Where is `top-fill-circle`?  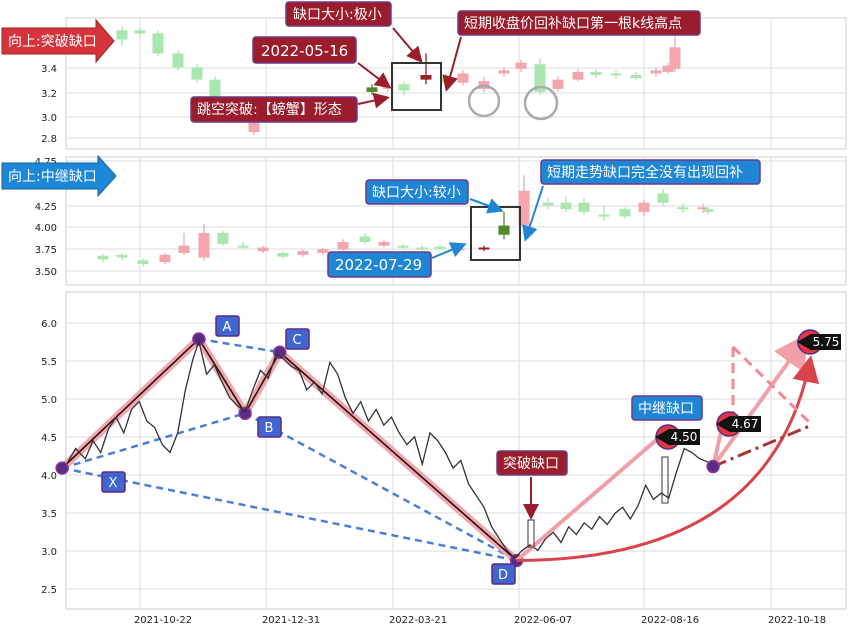
top-fill-circle is located at coordinates (541, 103).